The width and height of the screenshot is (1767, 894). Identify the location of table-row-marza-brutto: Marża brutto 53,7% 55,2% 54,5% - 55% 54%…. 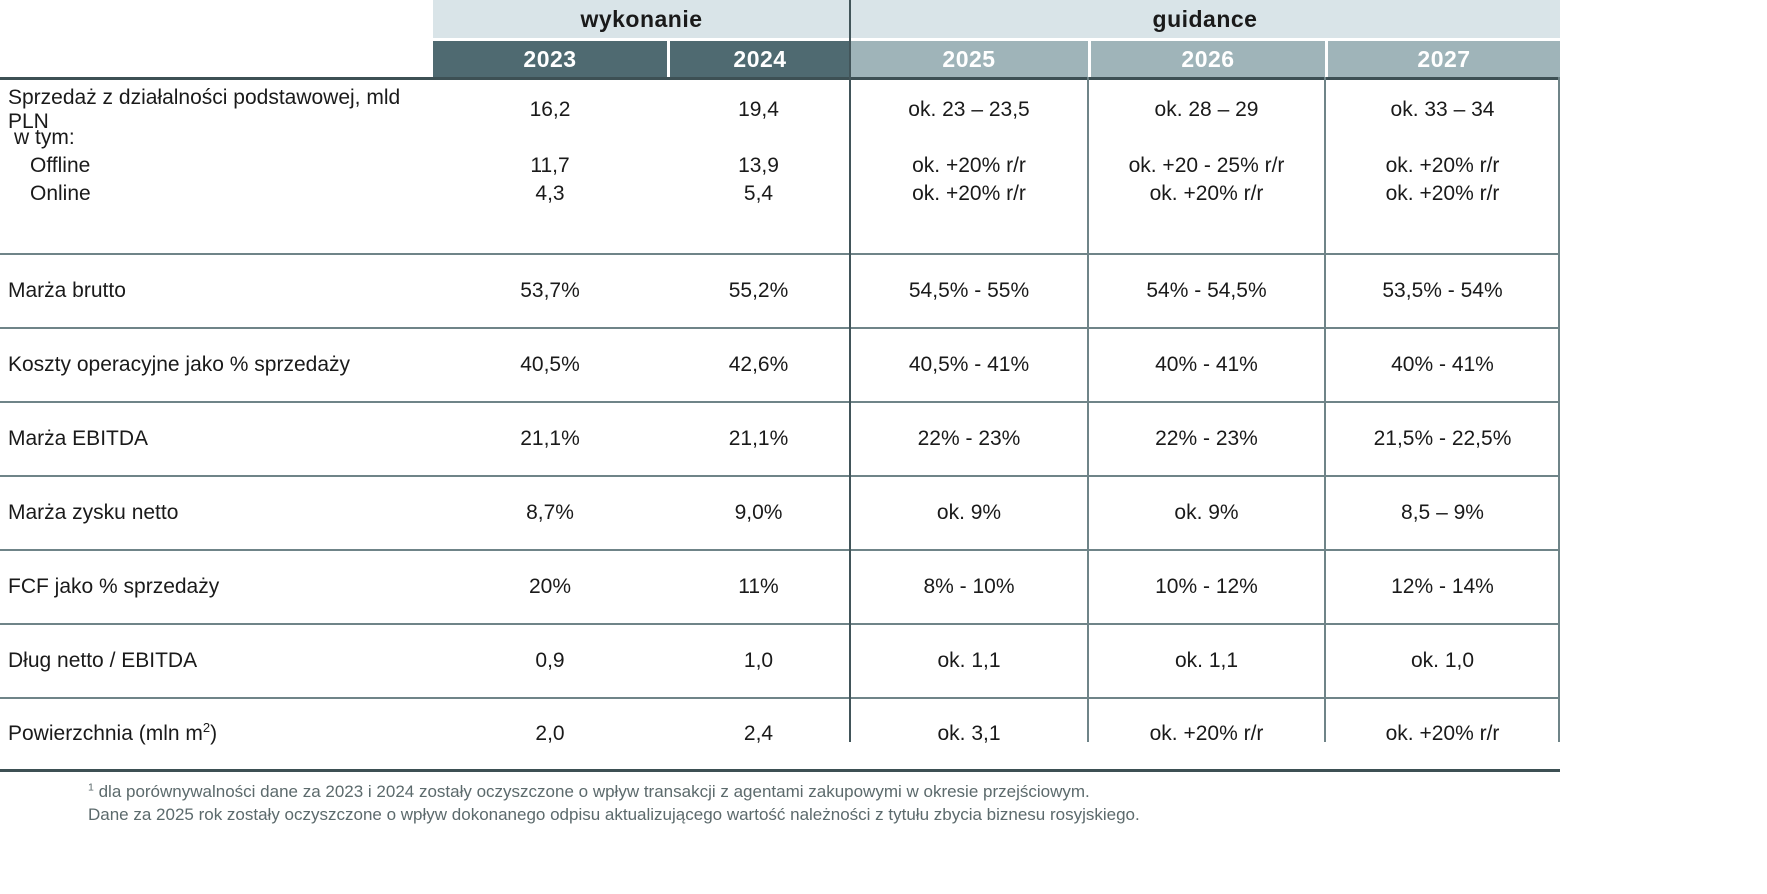
(780, 292).